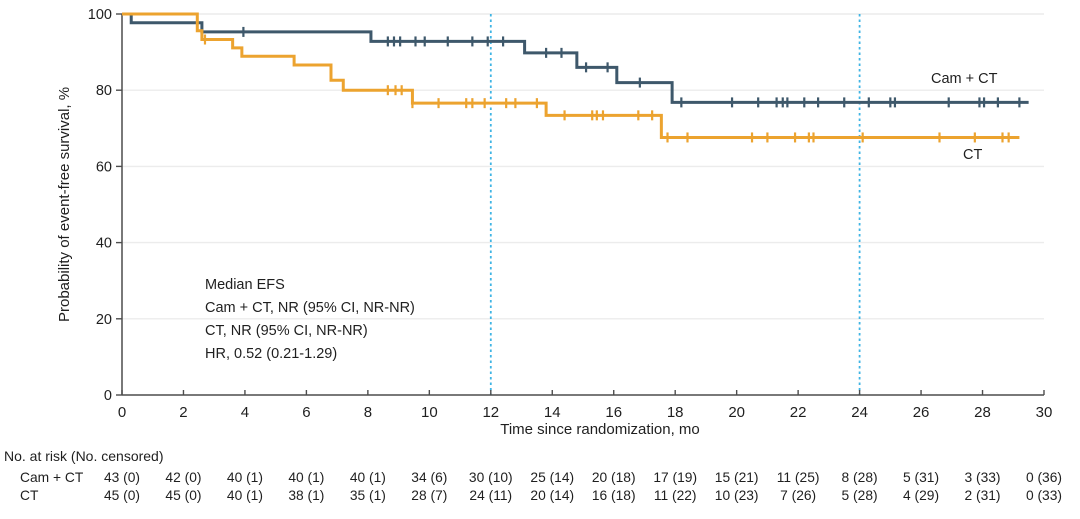 Image resolution: width=1080 pixels, height=519 pixels. Describe the element at coordinates (859, 412) in the screenshot. I see `x-tick-label-24: 24` at that location.